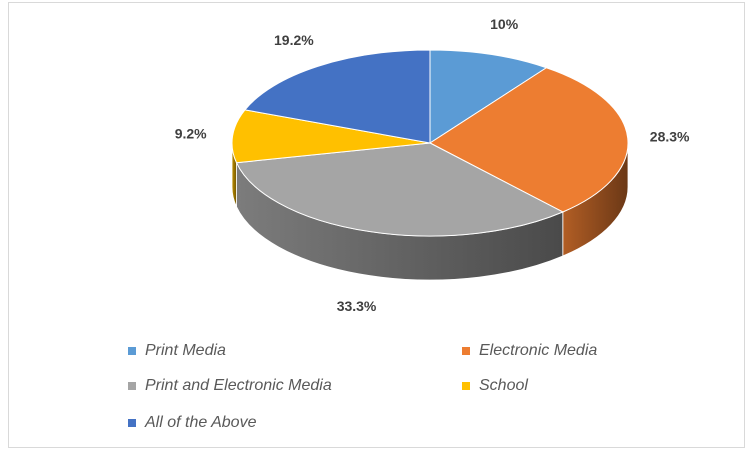 This screenshot has width=749, height=452. What do you see at coordinates (670, 136) in the screenshot?
I see `data-label-electronic-media: 28.3%` at bounding box center [670, 136].